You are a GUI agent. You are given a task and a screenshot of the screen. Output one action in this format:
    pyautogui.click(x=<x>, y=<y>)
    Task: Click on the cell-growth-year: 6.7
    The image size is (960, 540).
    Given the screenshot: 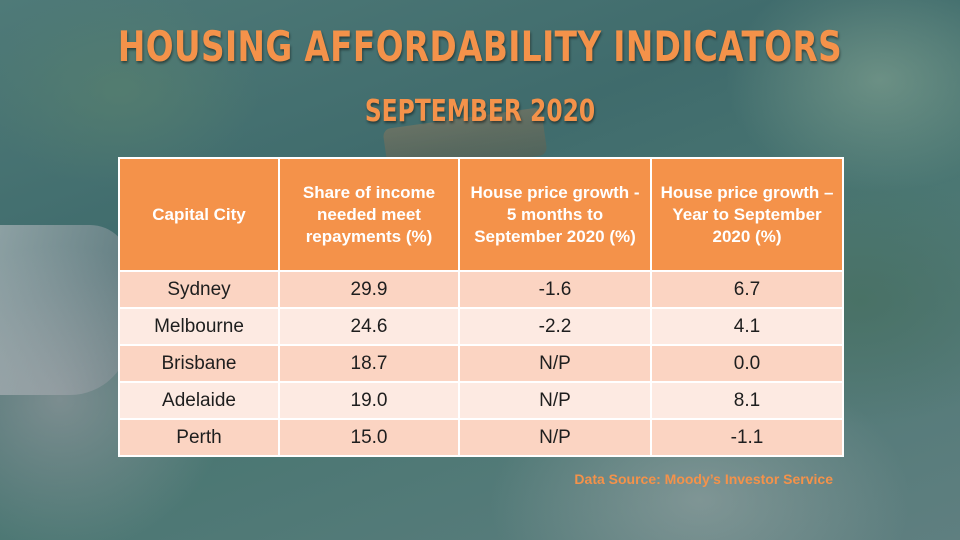 What is the action you would take?
    pyautogui.click(x=747, y=289)
    